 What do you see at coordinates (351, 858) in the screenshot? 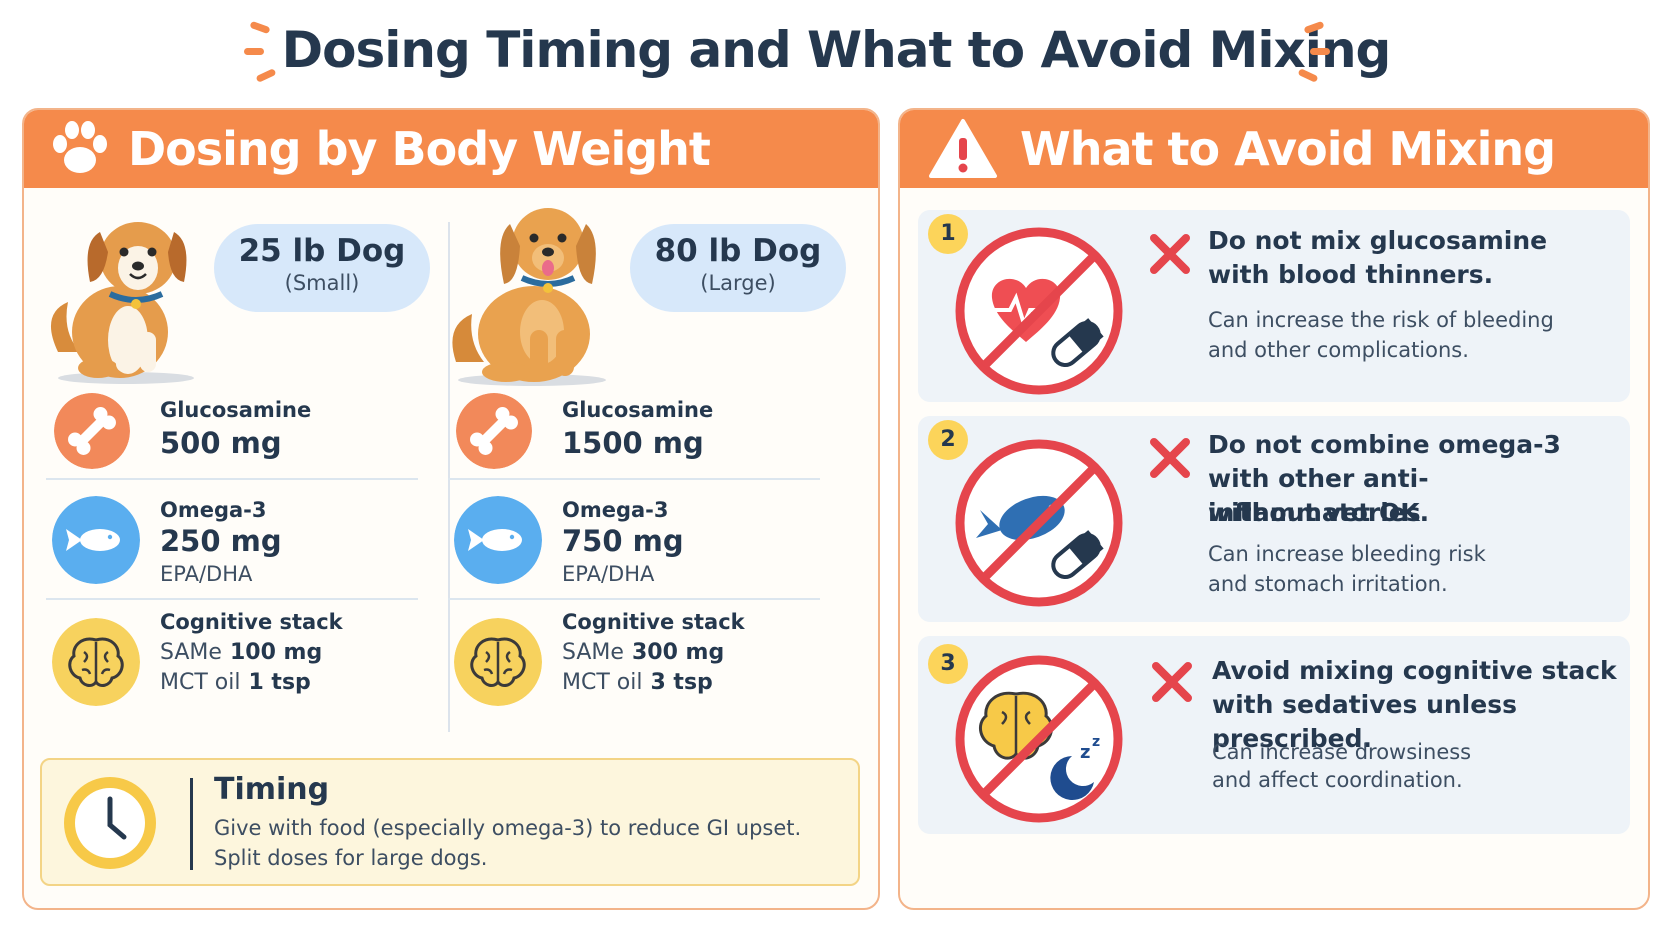
I see `timing-text-line: Split doses for large dogs.` at bounding box center [351, 858].